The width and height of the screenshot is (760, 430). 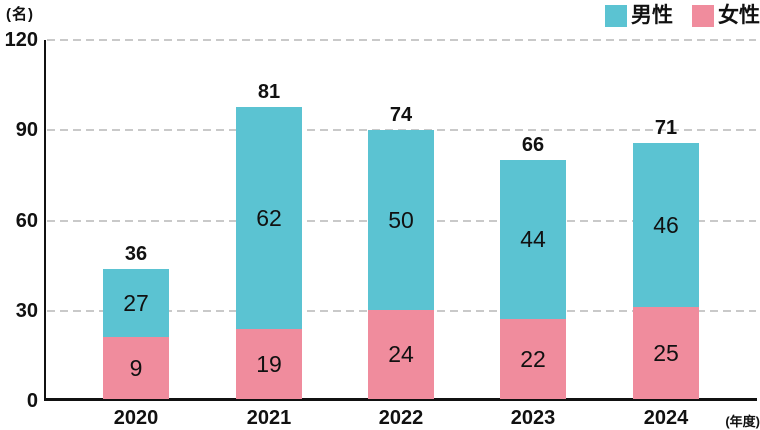 What do you see at coordinates (401, 354) in the screenshot?
I see `bar-segment-female-2022: 24` at bounding box center [401, 354].